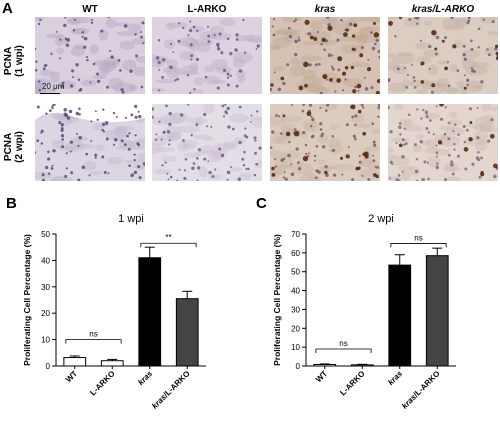 The image size is (500, 422). I want to click on y-tick-label: 0, so click(48, 366).